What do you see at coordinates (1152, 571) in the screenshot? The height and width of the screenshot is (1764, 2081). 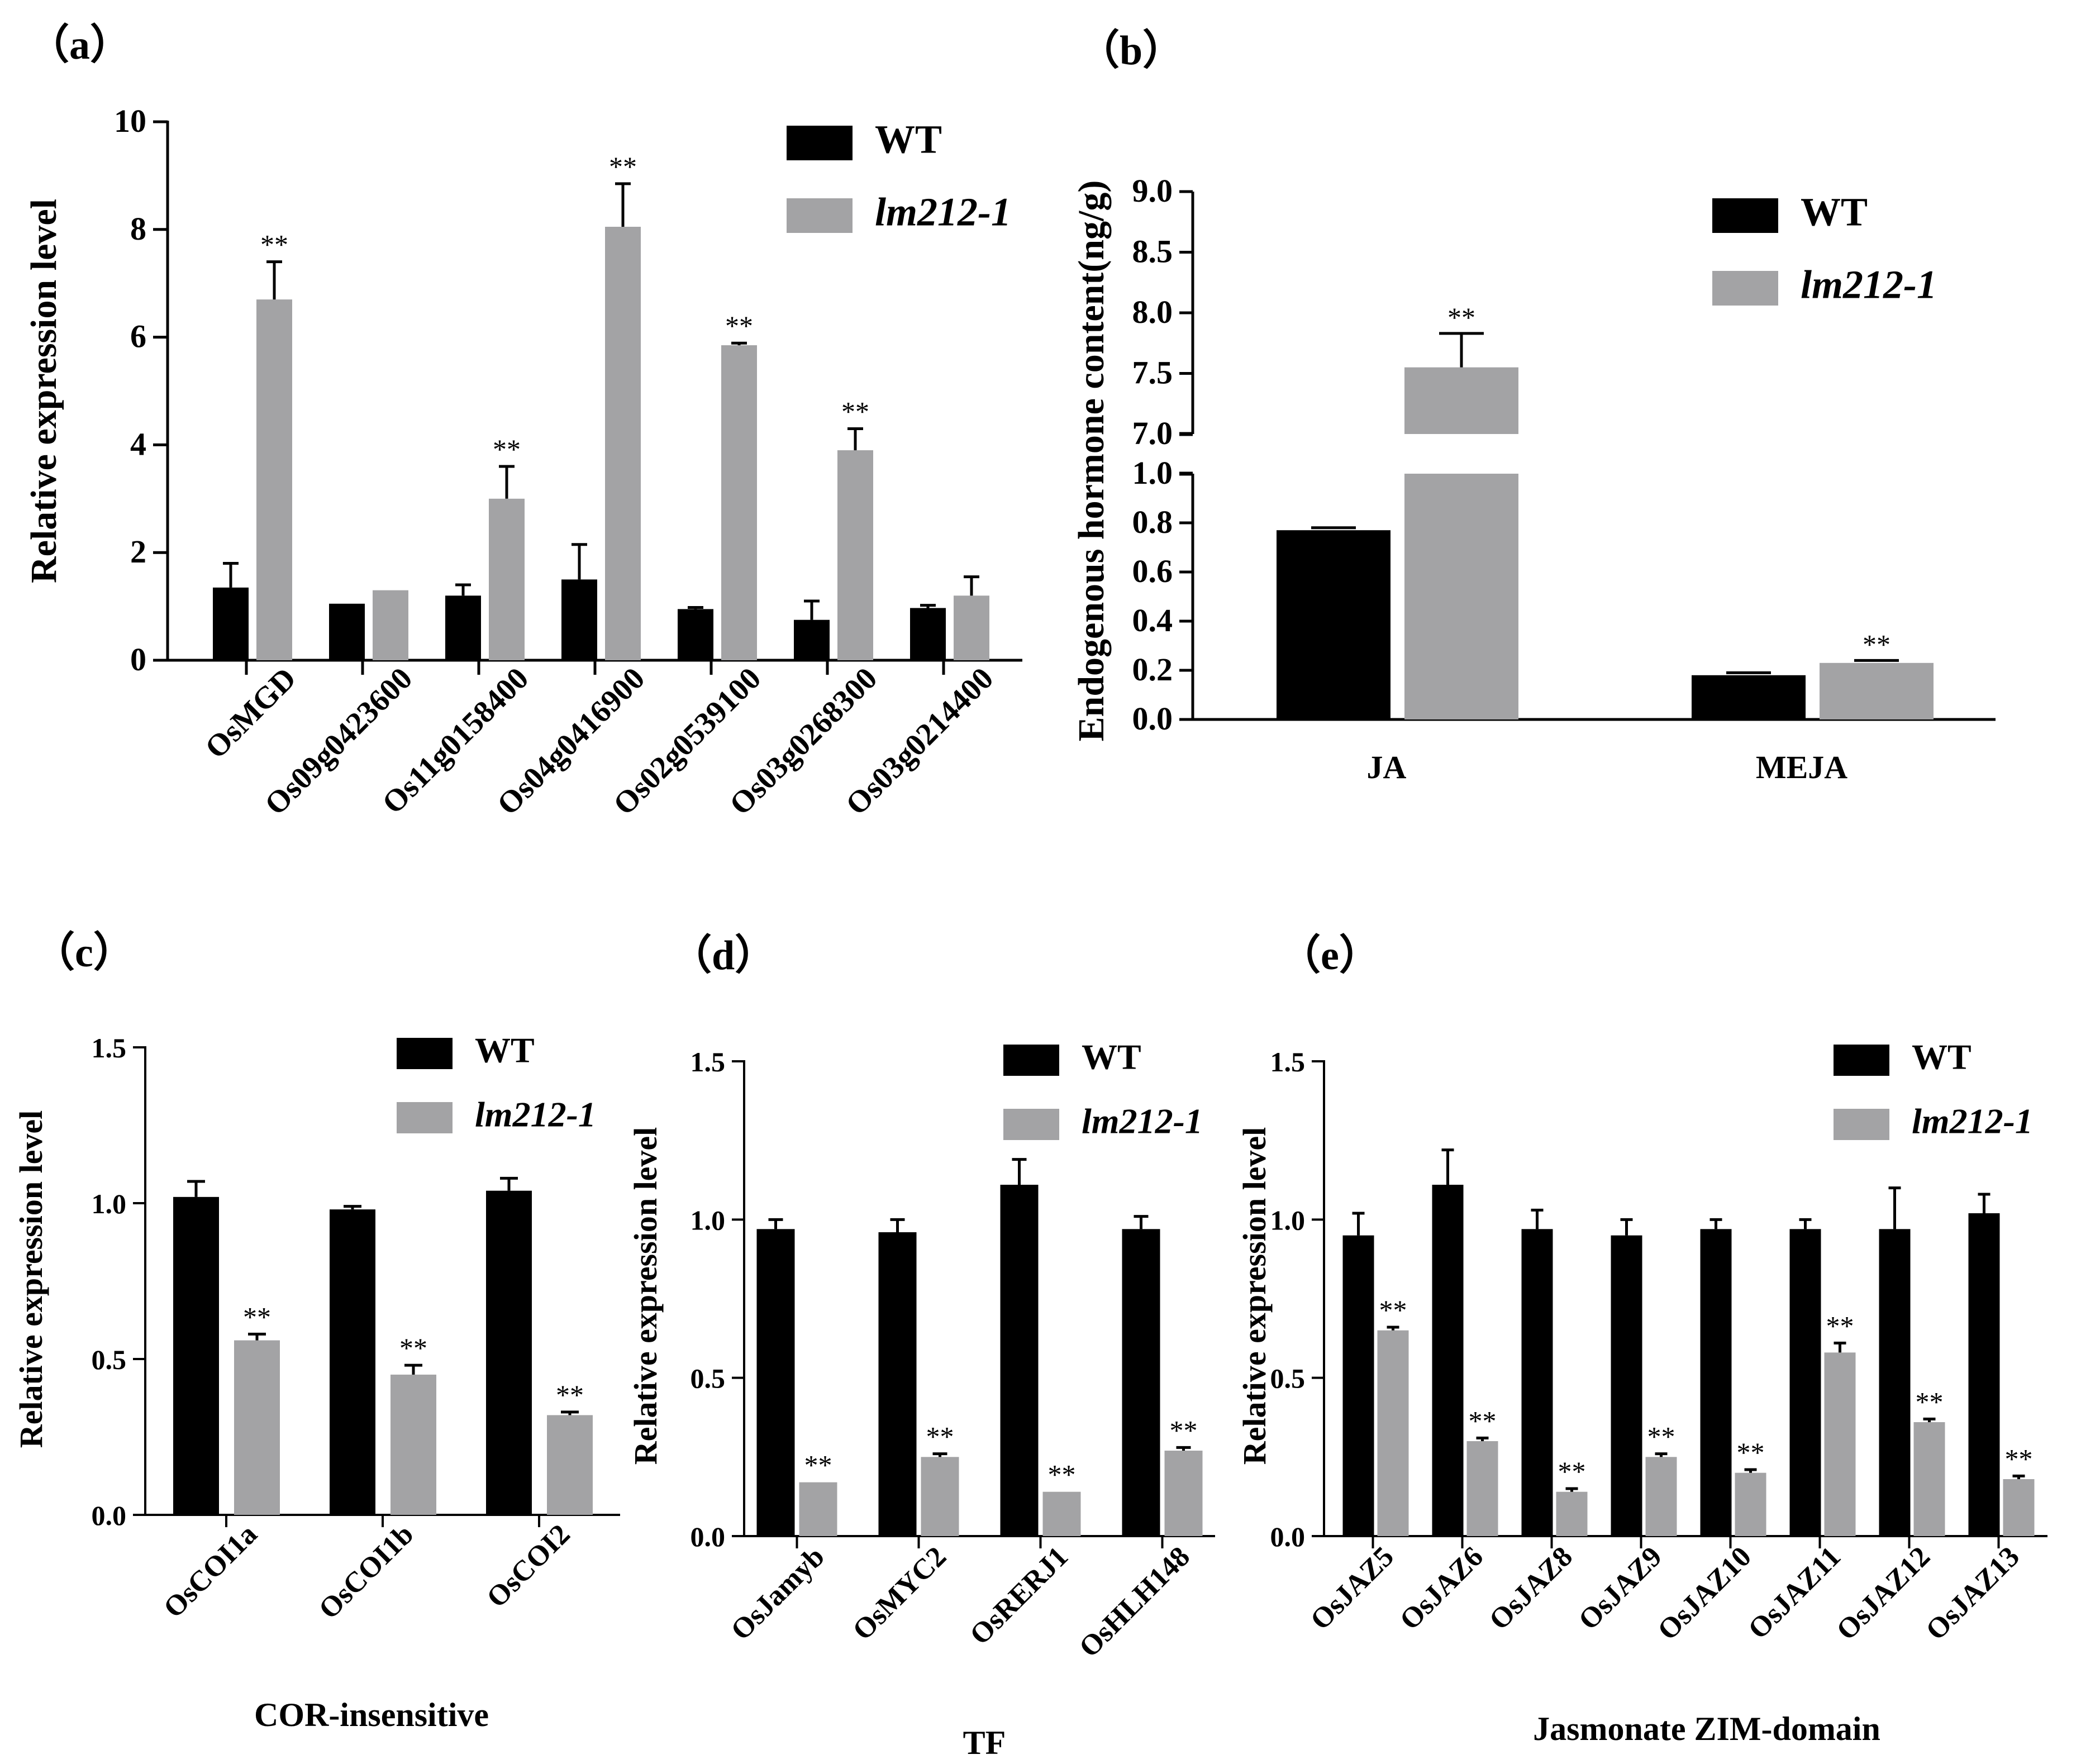 I see `y-tick-label-b: 0.6` at bounding box center [1152, 571].